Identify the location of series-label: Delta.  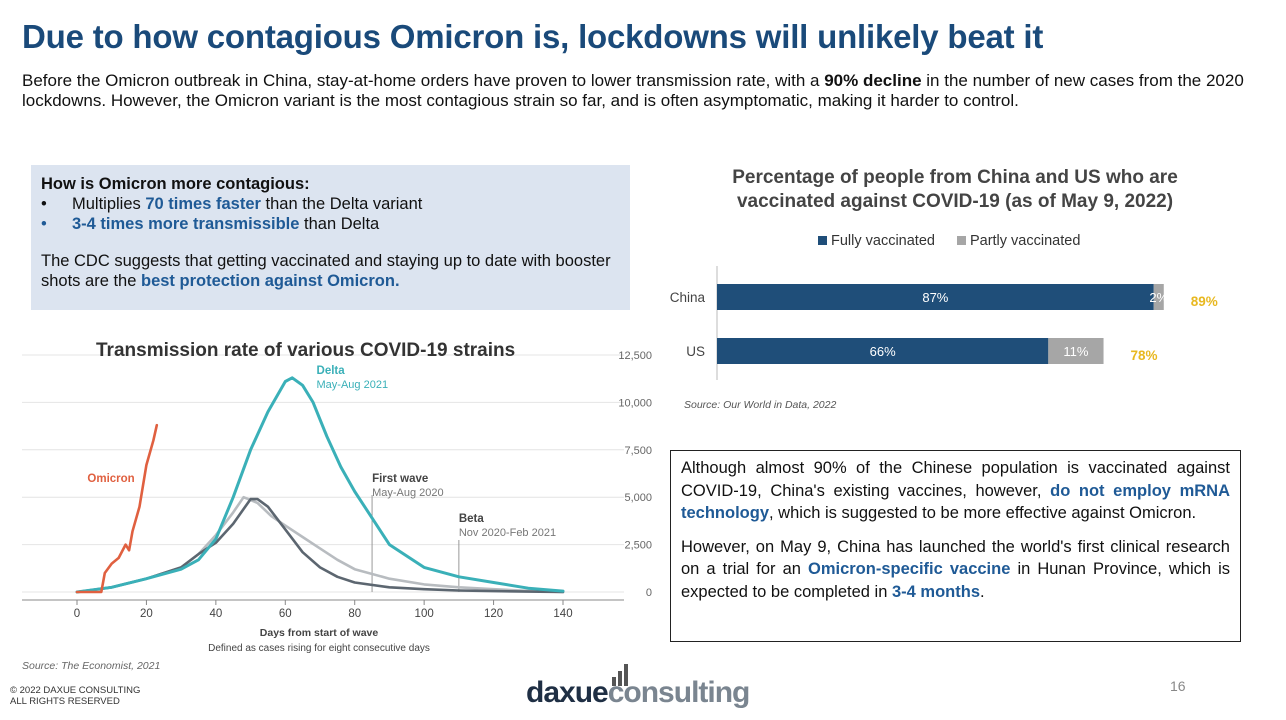
(331, 371).